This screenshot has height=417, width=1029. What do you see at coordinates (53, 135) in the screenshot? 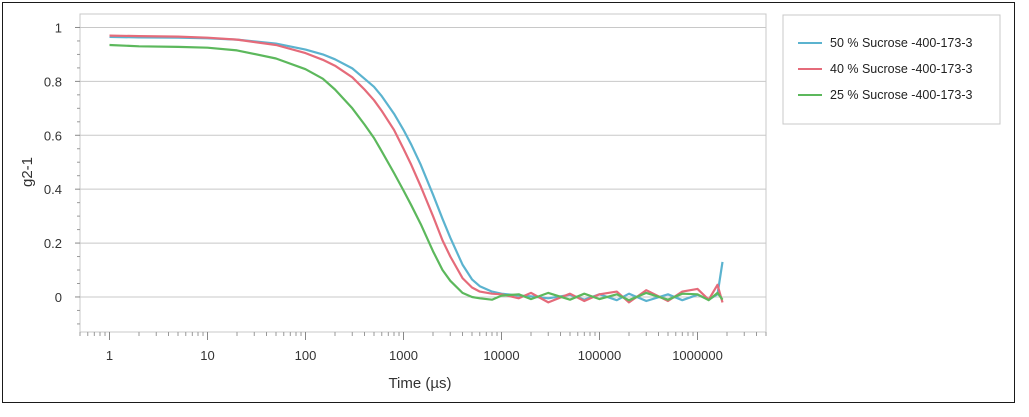
I see `y-tick-label: 0.6` at bounding box center [53, 135].